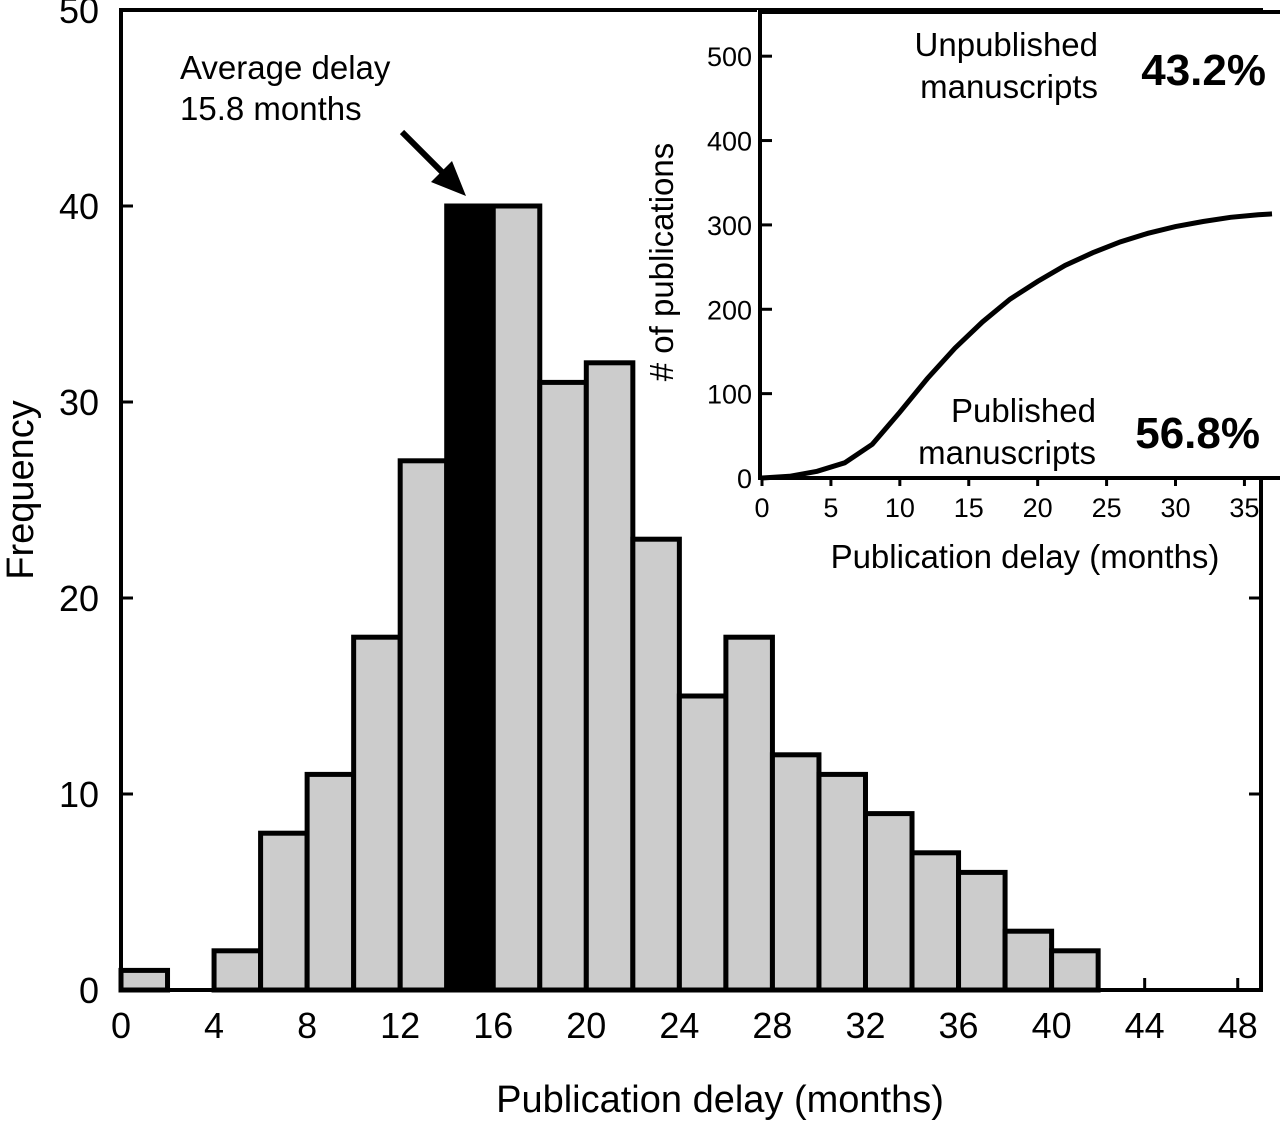 This screenshot has width=1280, height=1121. What do you see at coordinates (772, 1025) in the screenshot?
I see `main-x-tick-label: 28` at bounding box center [772, 1025].